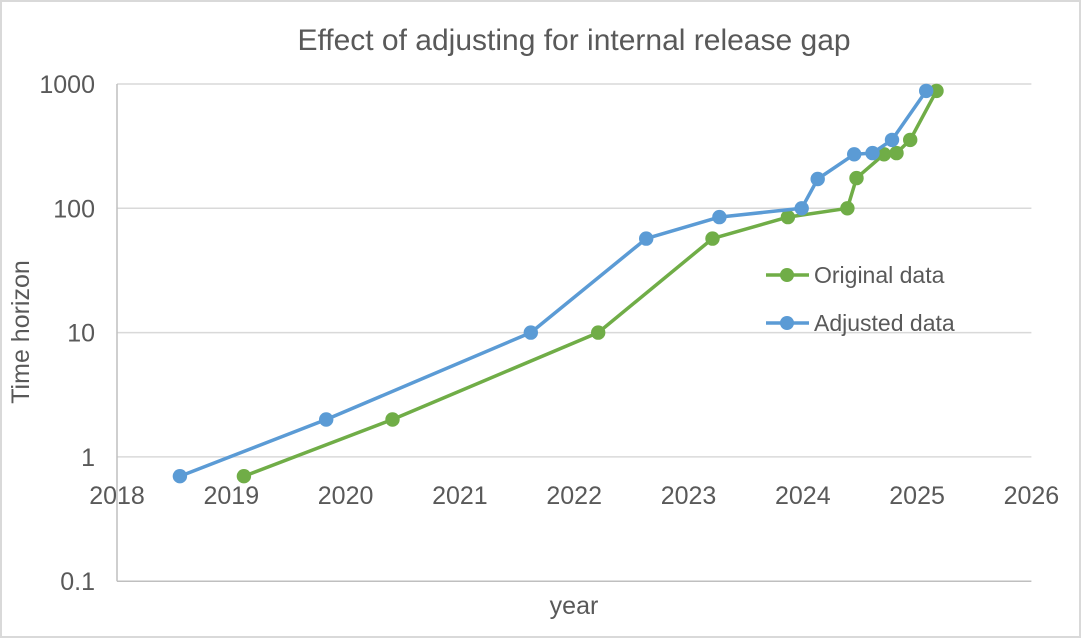  I want to click on legend: Original data Adjusted data, so click(860, 299).